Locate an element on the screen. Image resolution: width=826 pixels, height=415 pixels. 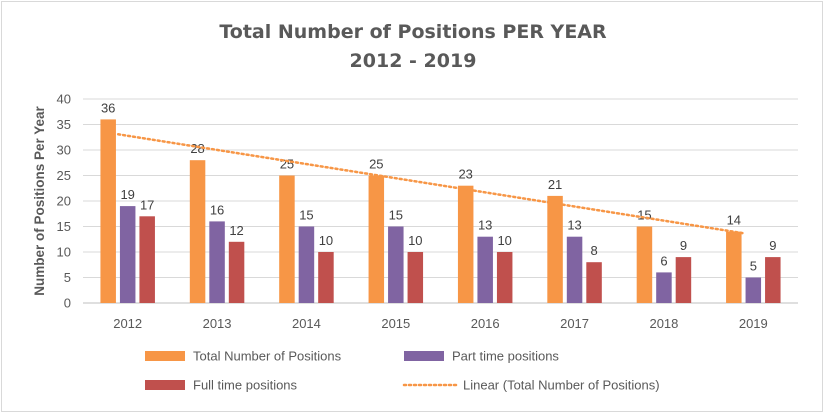
y-tick-label: 25 is located at coordinates (64, 175).